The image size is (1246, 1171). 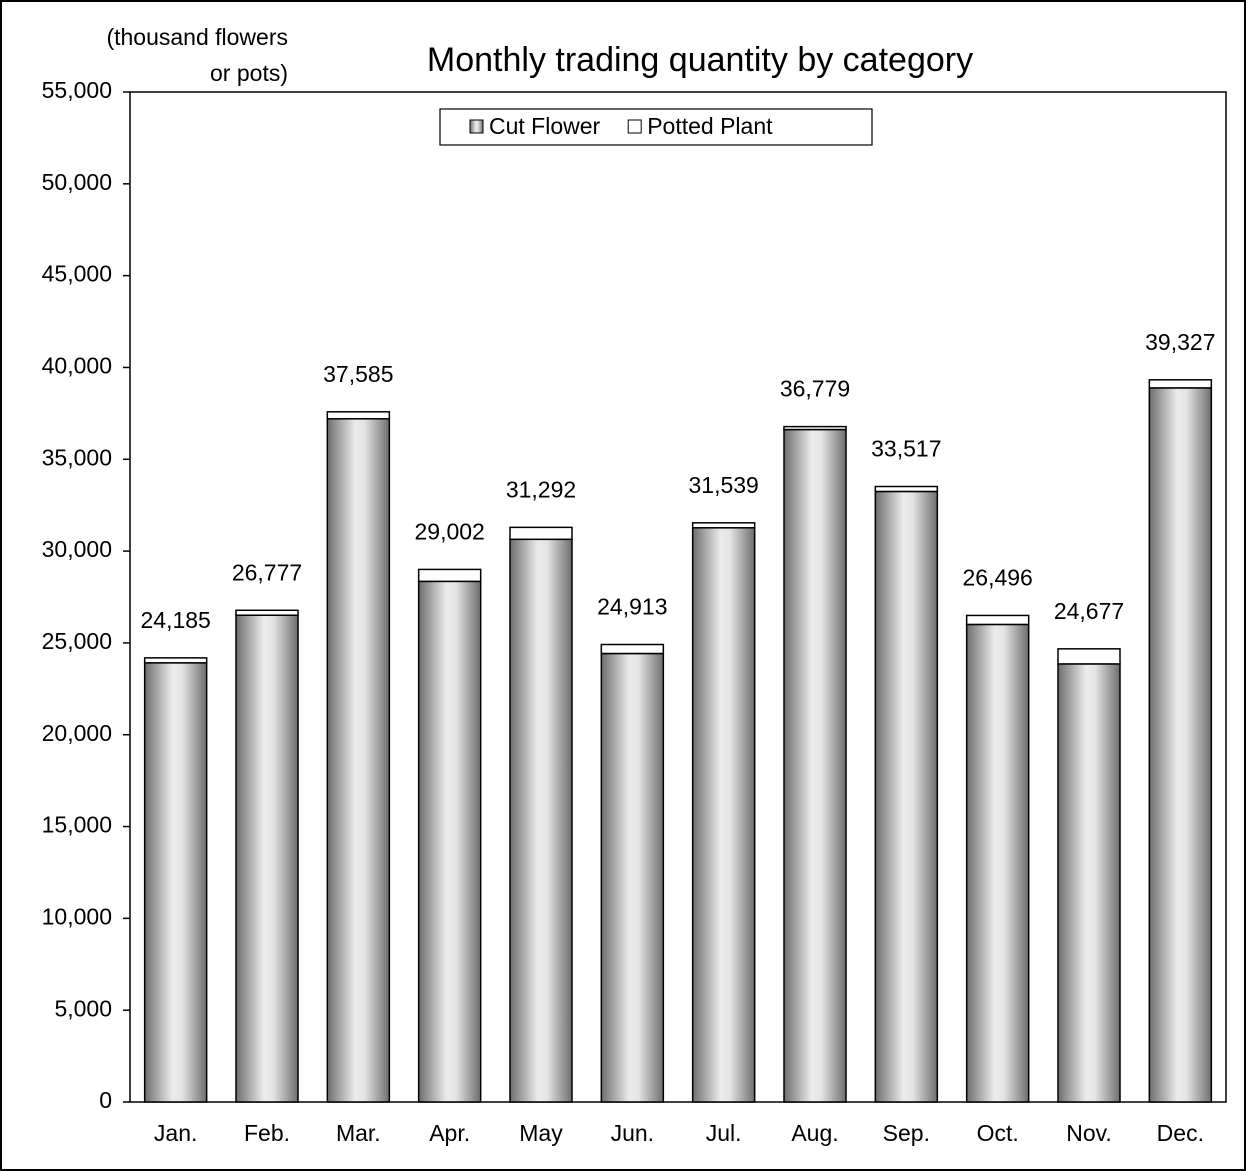 I want to click on x-tick-label: Apr., so click(x=449, y=1133).